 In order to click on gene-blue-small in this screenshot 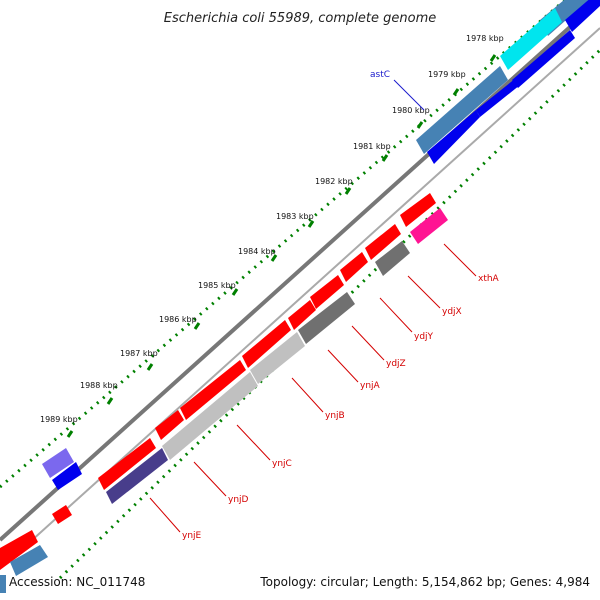, I will do `click(67, 476)`.